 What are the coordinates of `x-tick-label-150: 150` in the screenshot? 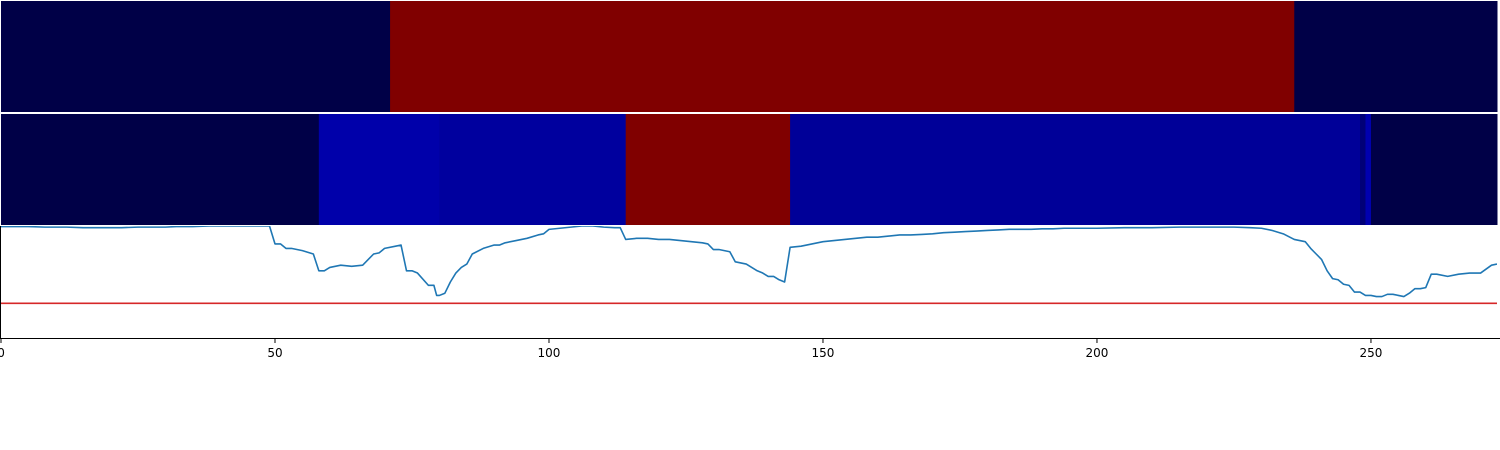 It's located at (823, 353).